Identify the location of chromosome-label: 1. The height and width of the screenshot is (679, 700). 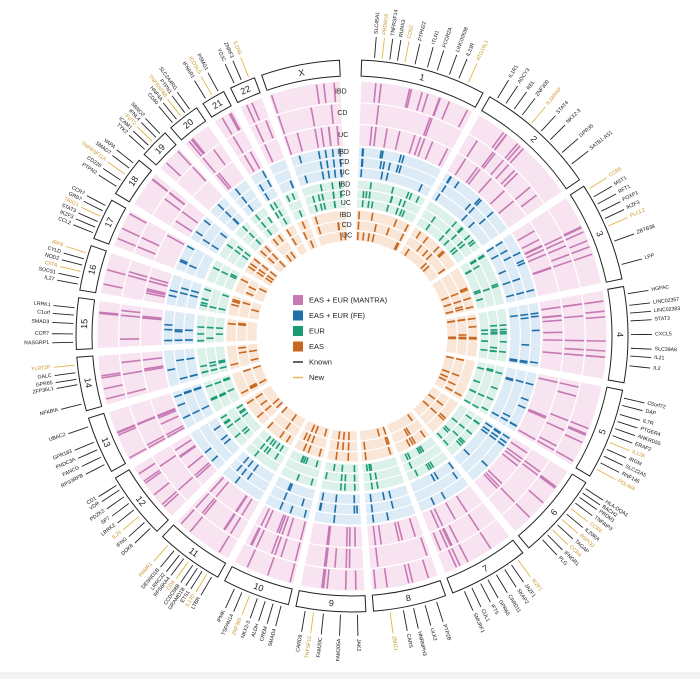
(421, 77).